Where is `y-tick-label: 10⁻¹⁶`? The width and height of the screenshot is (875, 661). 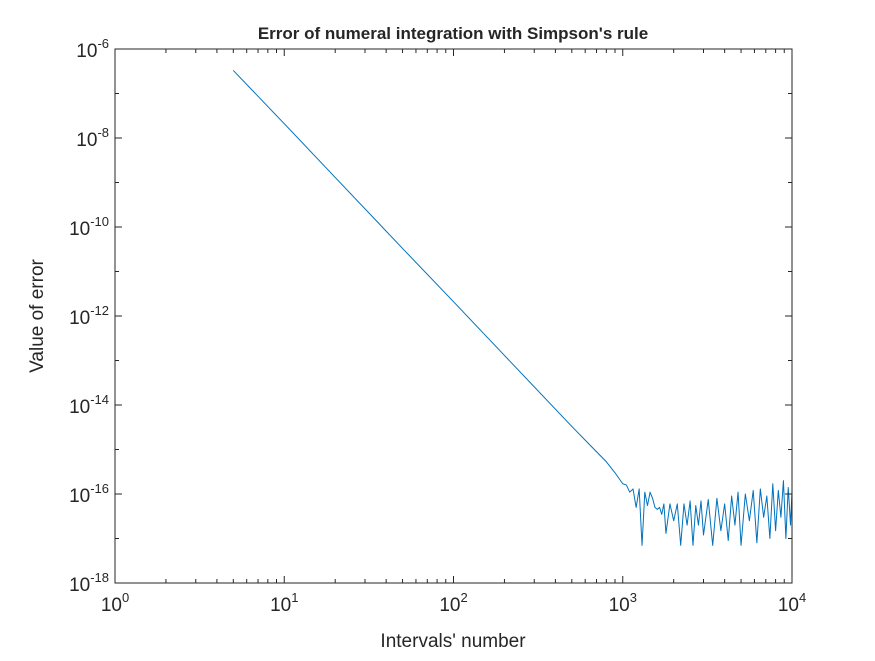 y-tick-label: 10⁻¹⁶ is located at coordinates (89, 494).